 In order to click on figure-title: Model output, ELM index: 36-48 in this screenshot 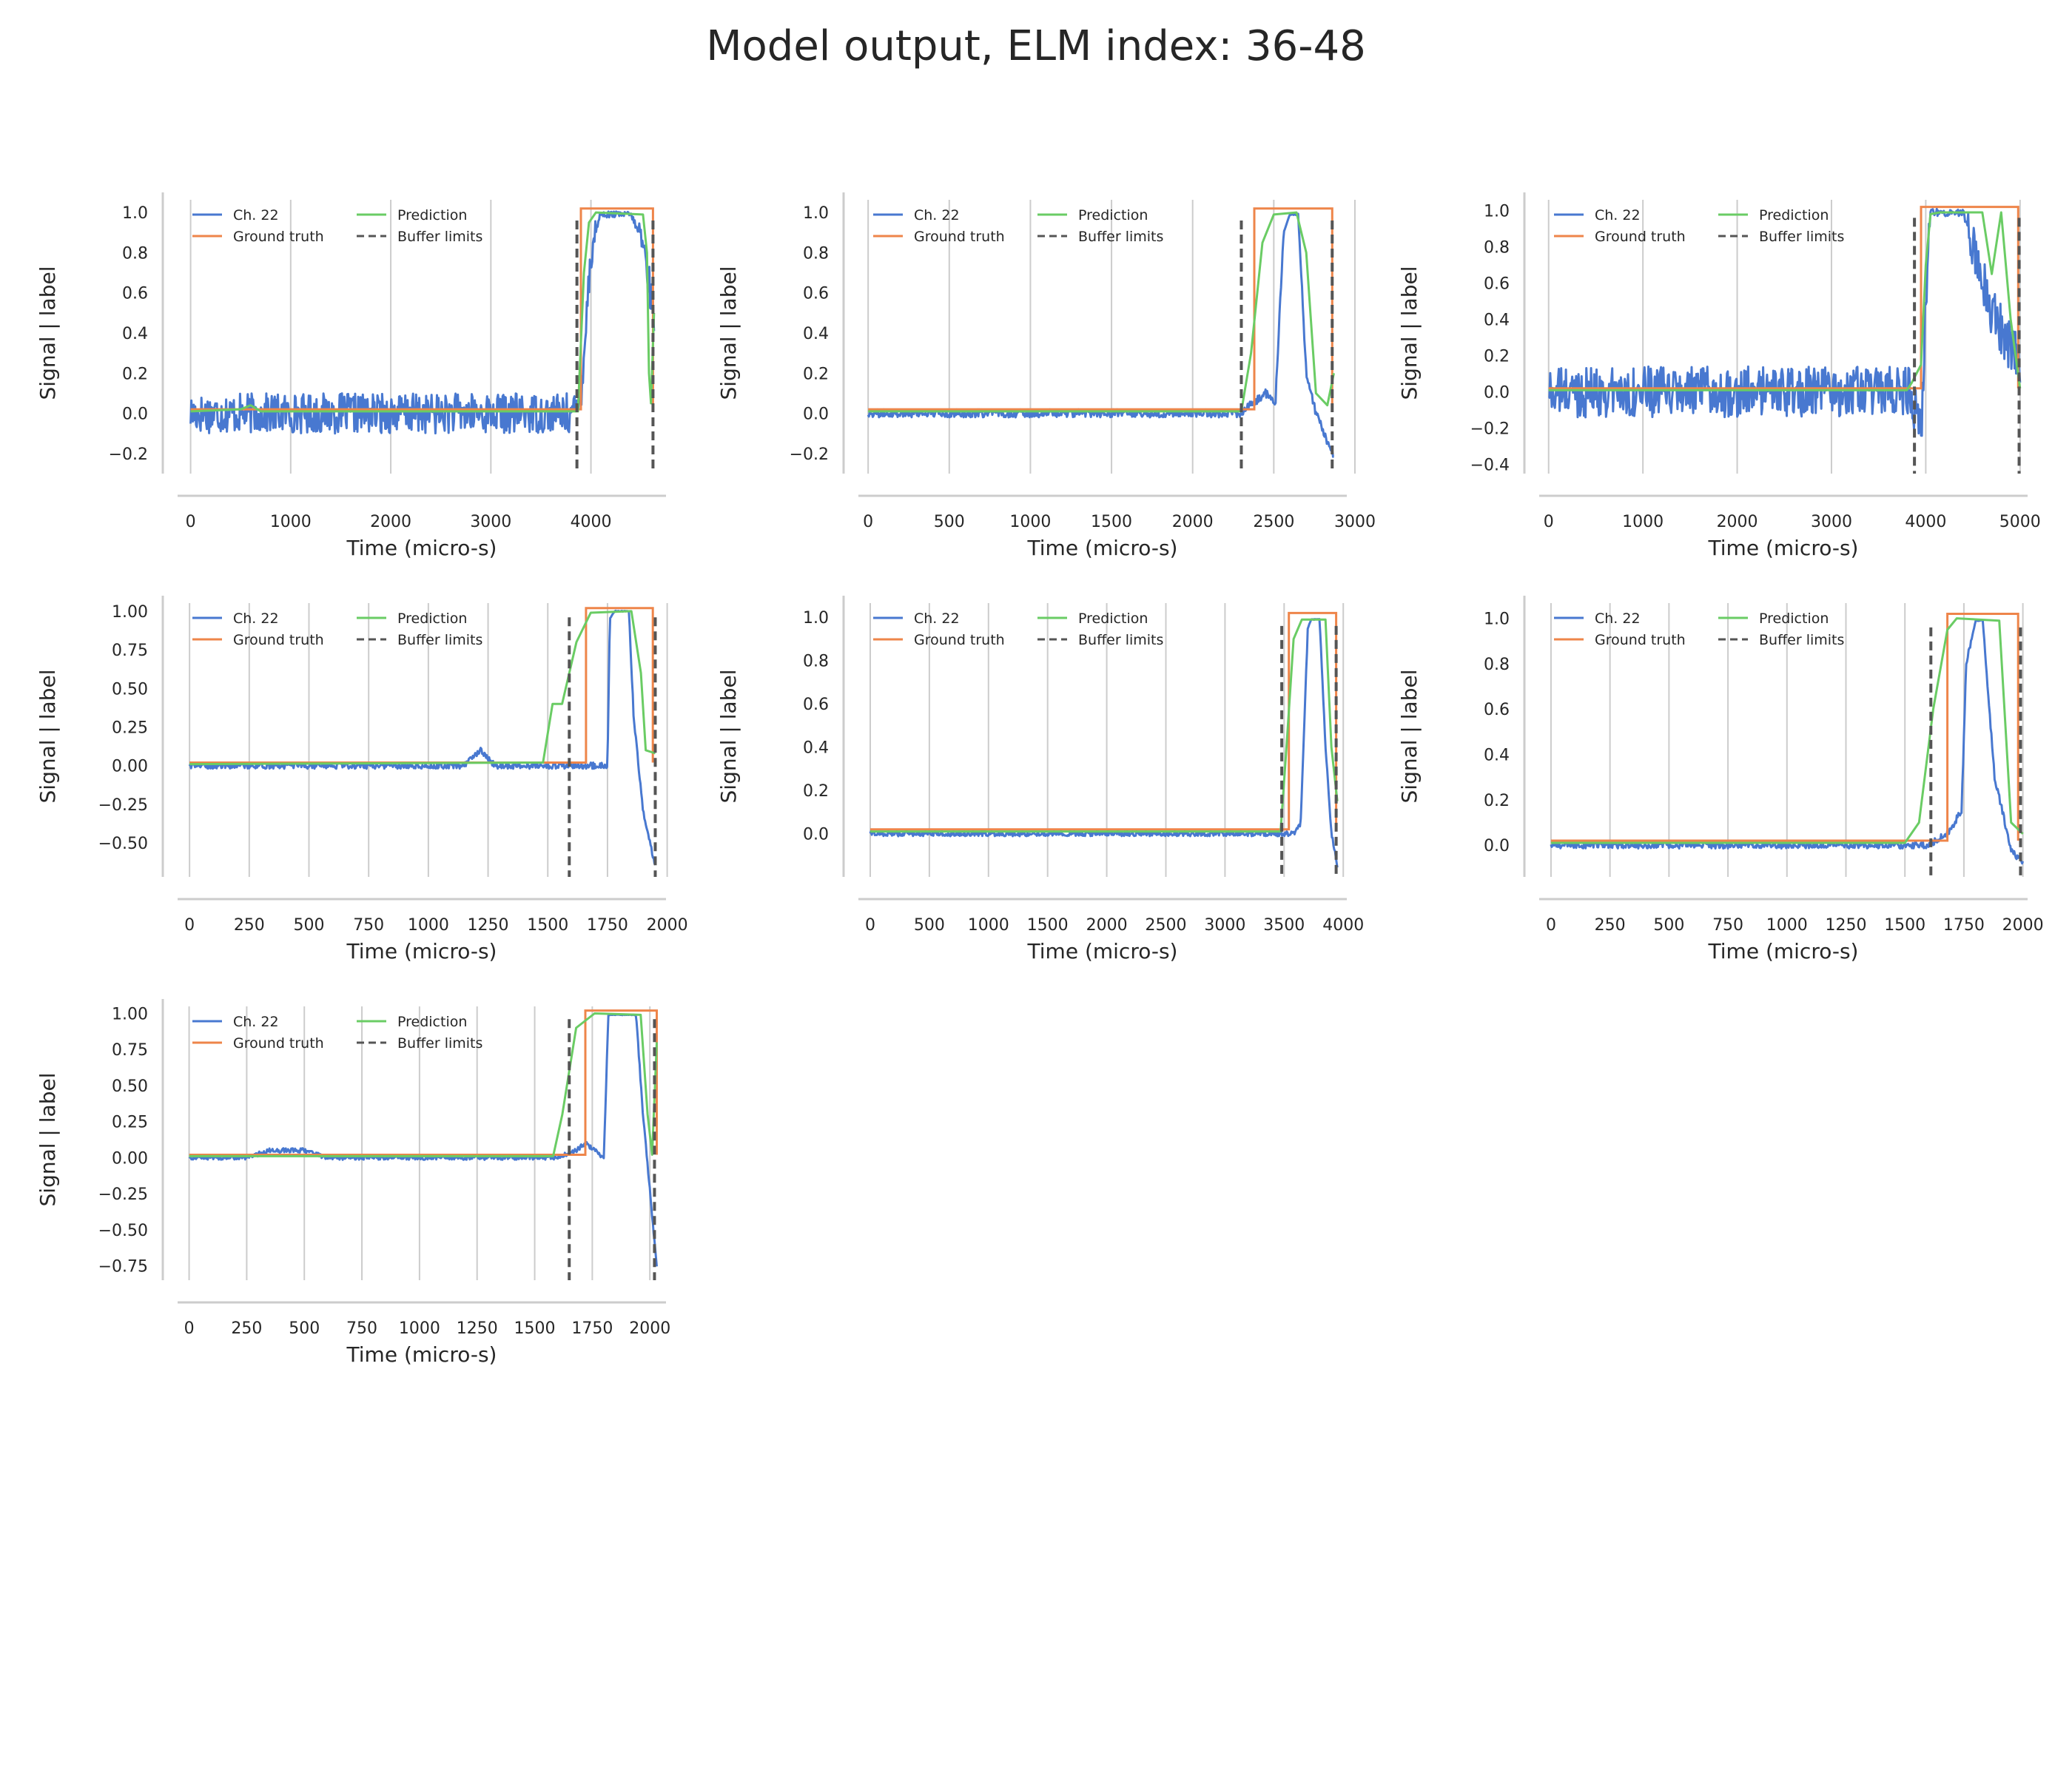, I will do `click(1036, 46)`.